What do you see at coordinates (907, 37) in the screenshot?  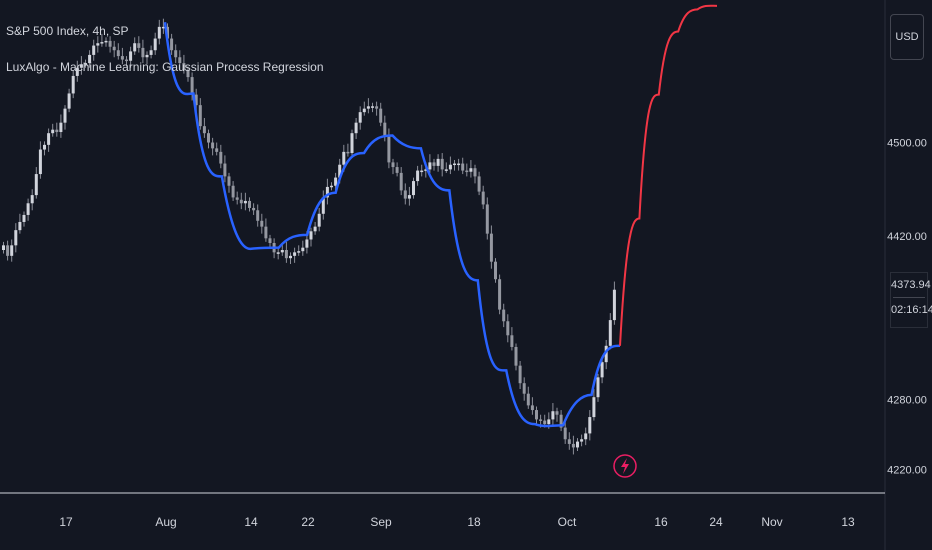 I see `currency-button: USD` at bounding box center [907, 37].